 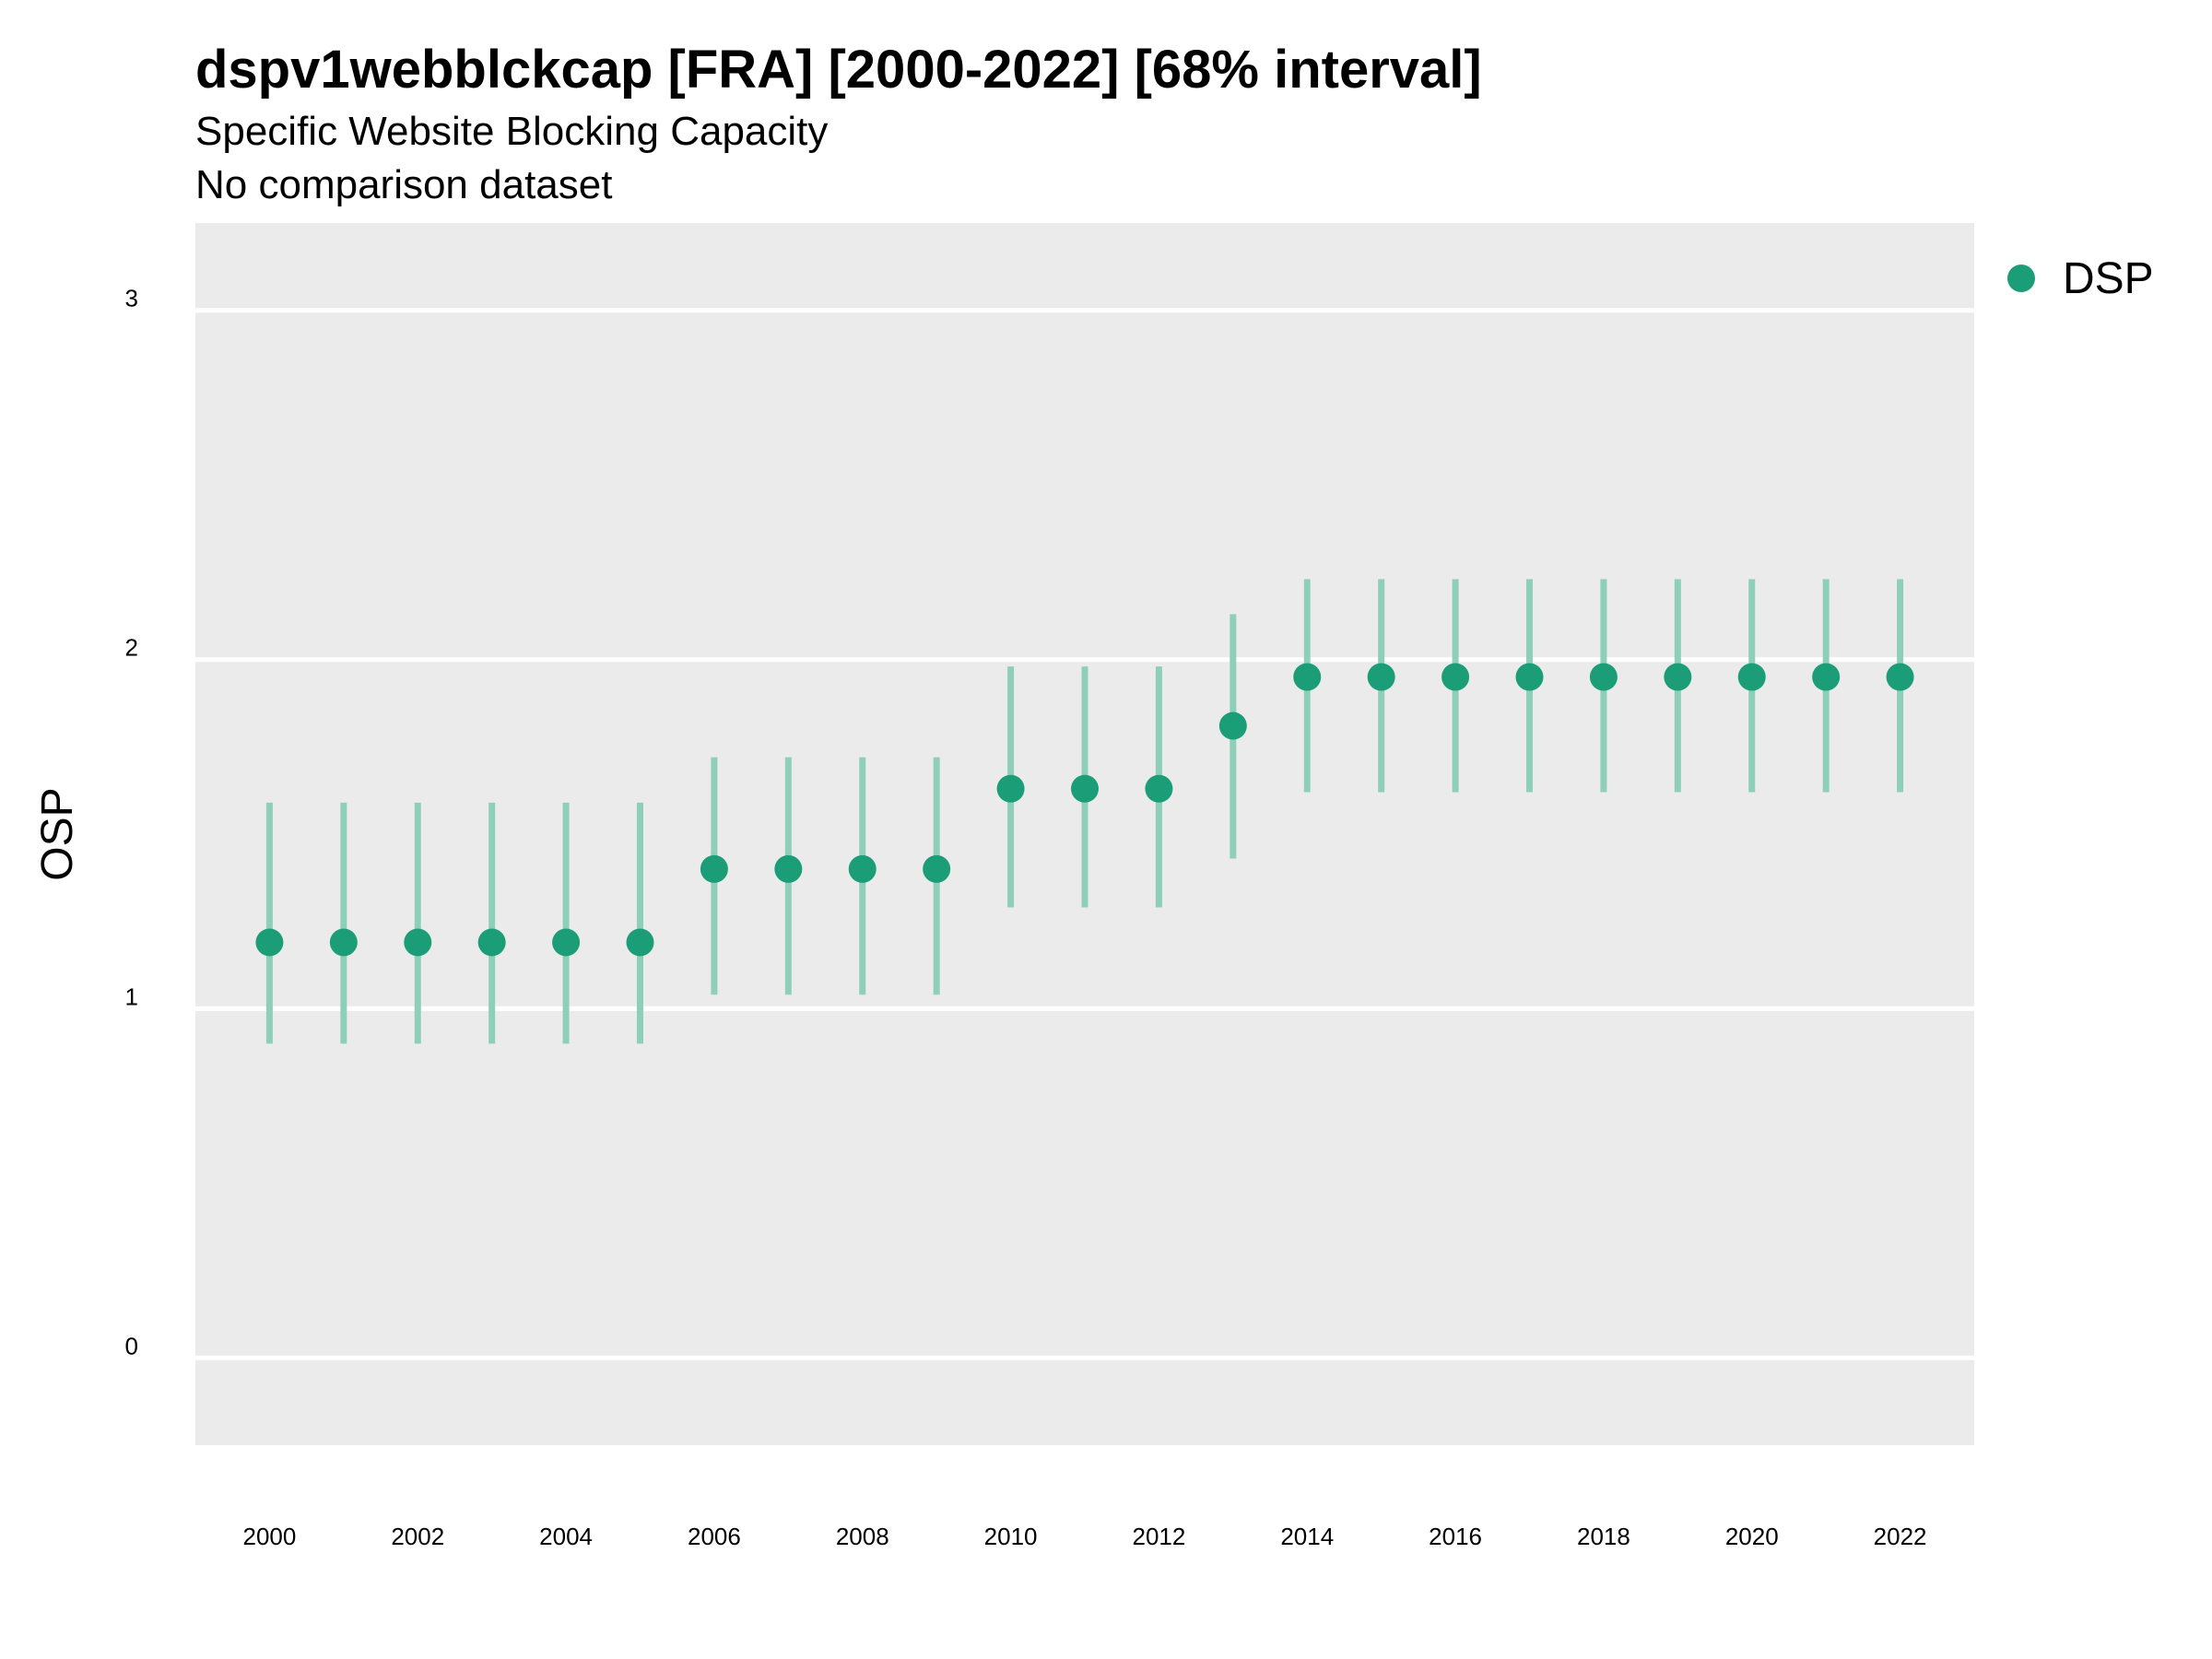 I want to click on x-tick-label: 2012, so click(x=1158, y=1536).